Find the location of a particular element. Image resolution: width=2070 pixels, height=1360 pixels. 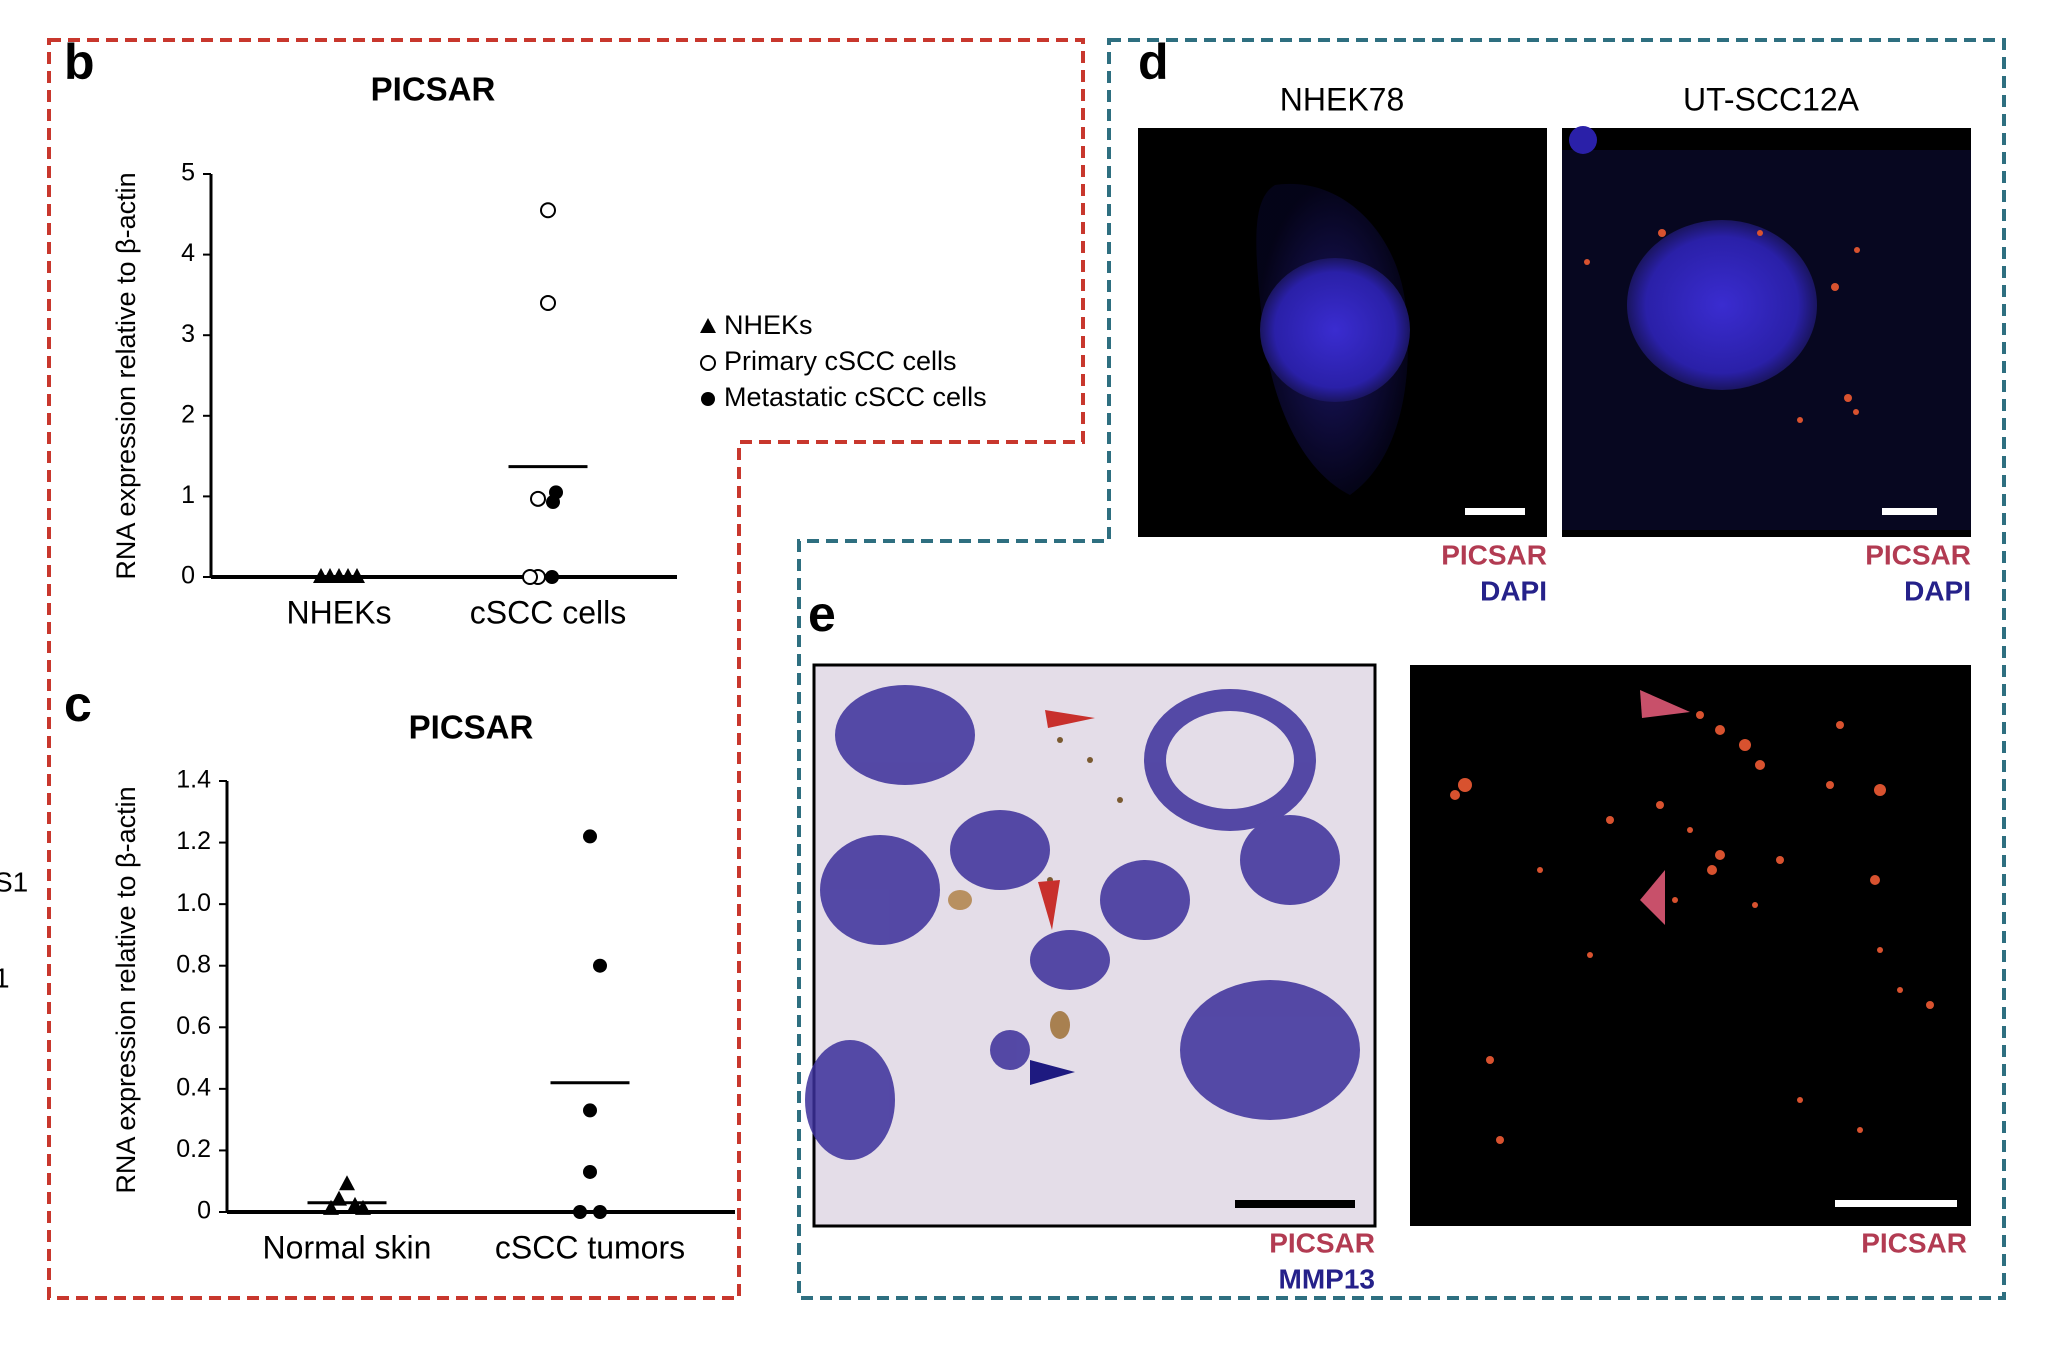

legend-label: Metastatic cSCC cells is located at coordinates (855, 397).